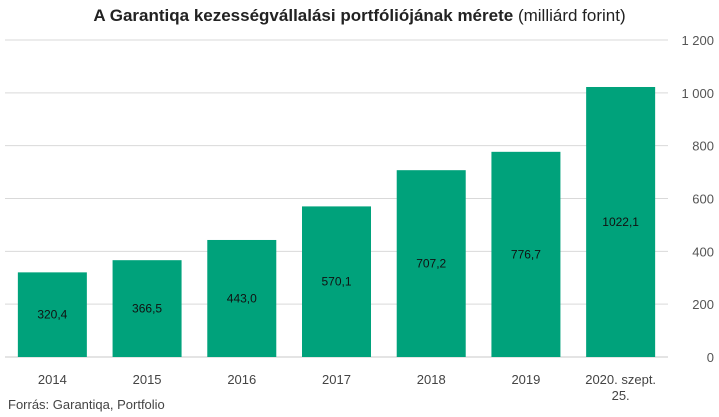  I want to click on x-category-label: 2014, so click(52, 379).